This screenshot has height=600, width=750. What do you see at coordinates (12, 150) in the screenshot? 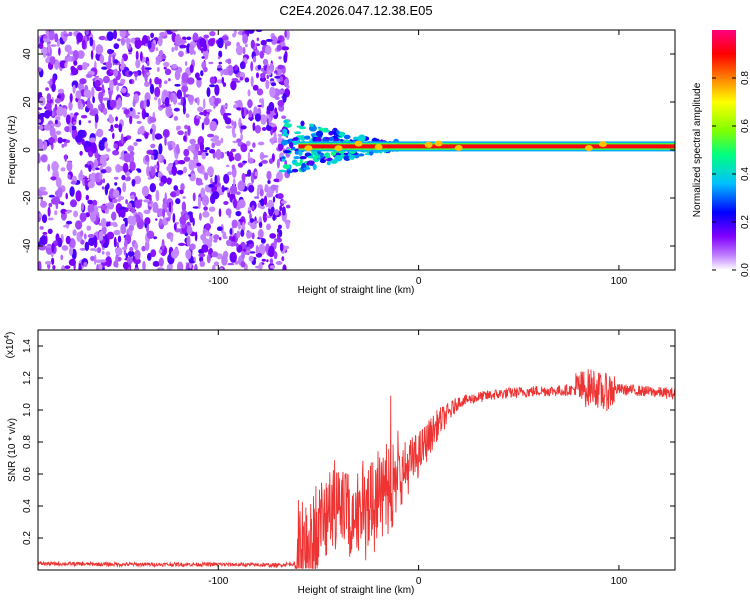
I see `spectrogram-ylabel: Frequency (Hz)` at bounding box center [12, 150].